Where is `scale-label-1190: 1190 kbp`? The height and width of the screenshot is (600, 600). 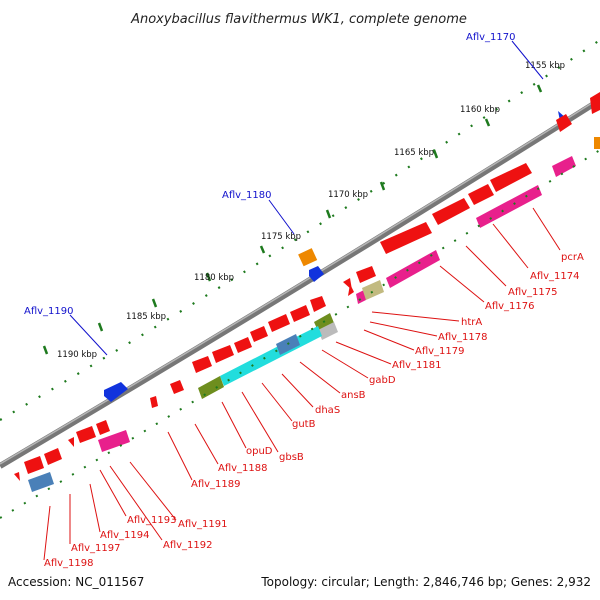 scale-label-1190: 1190 kbp is located at coordinates (77, 355).